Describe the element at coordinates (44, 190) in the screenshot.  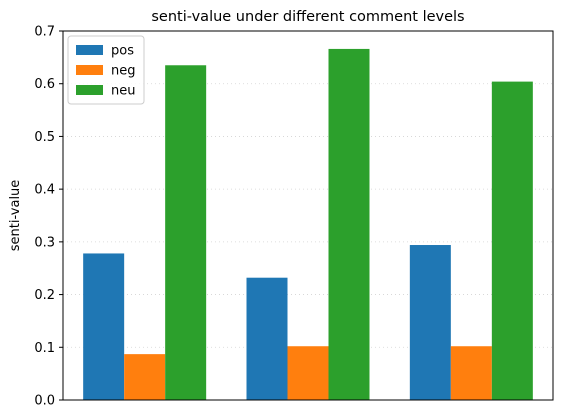
I see `y-tick-label: 0.4` at that location.